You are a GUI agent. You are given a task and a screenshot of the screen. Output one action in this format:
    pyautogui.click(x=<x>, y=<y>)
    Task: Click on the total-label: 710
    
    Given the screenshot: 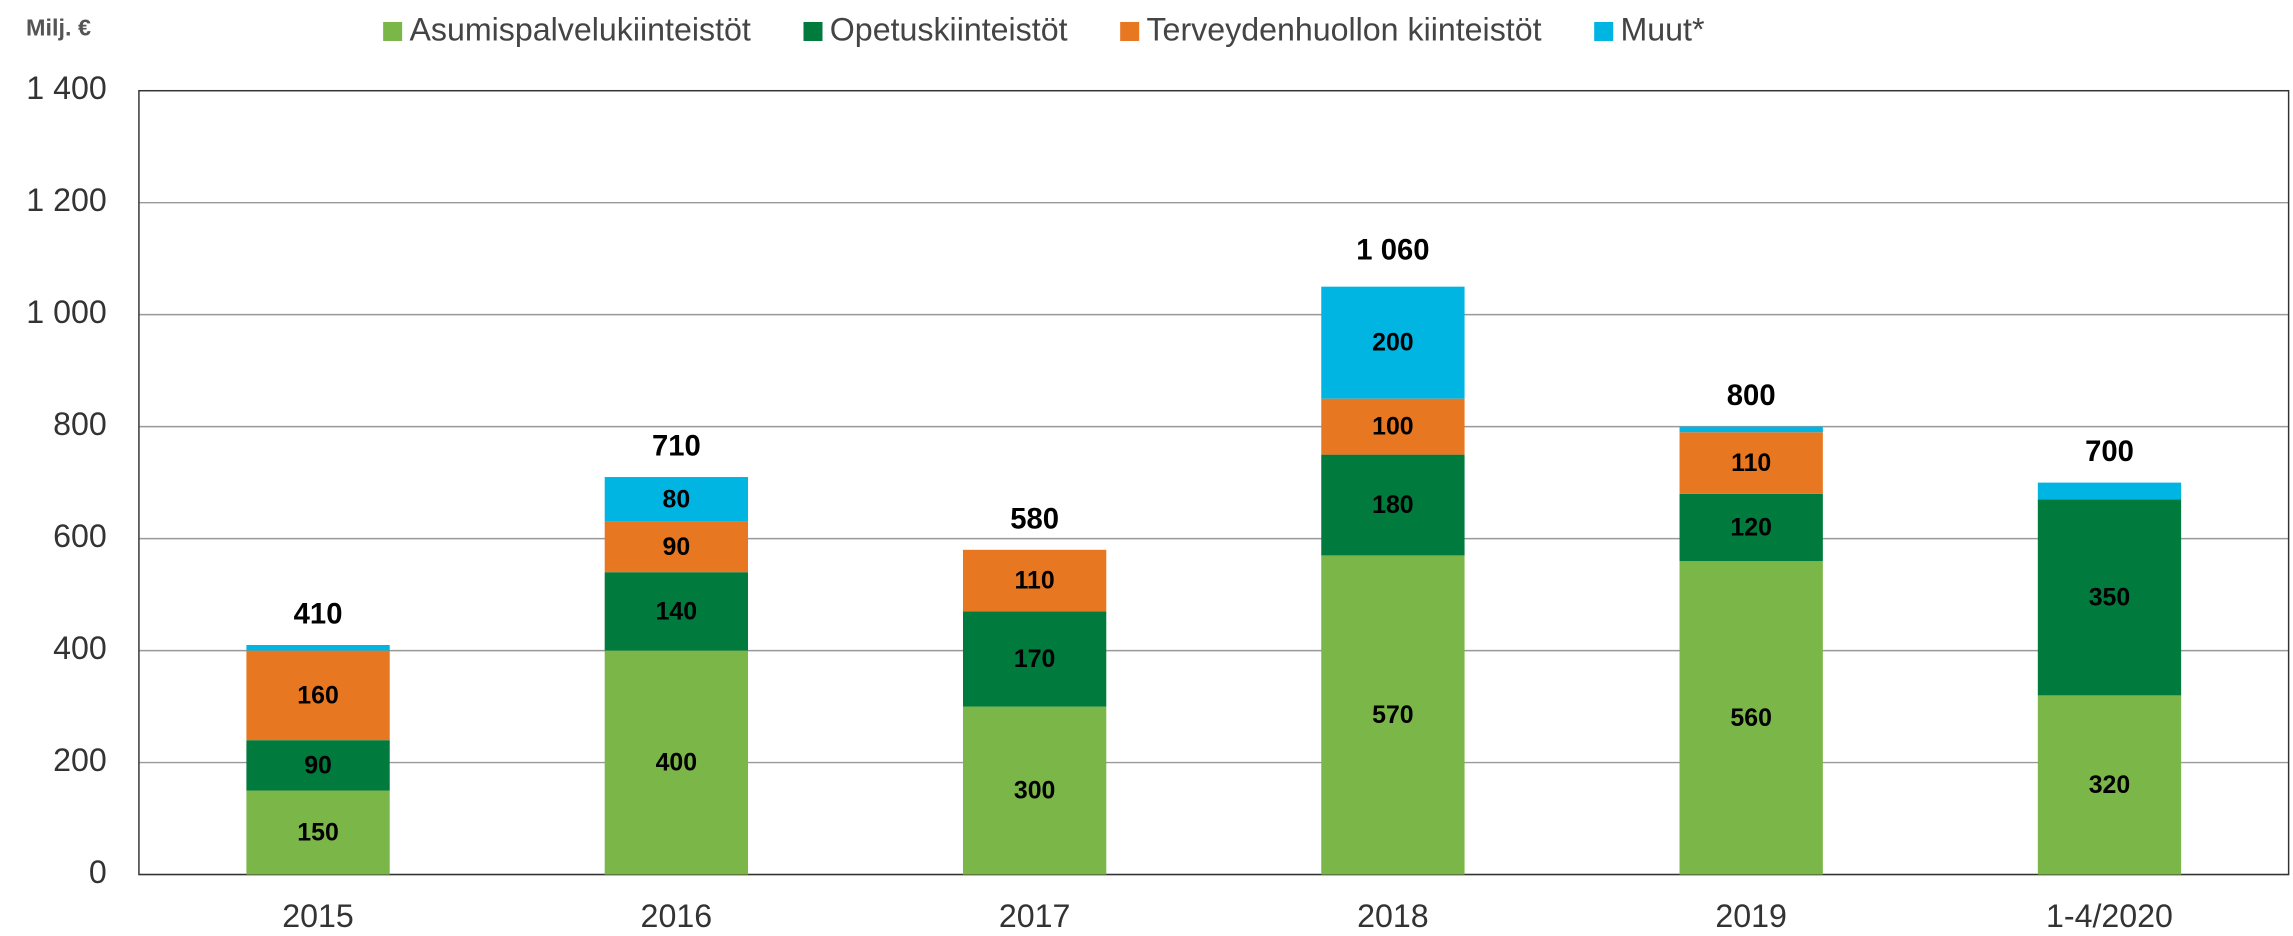 What is the action you would take?
    pyautogui.click(x=676, y=446)
    